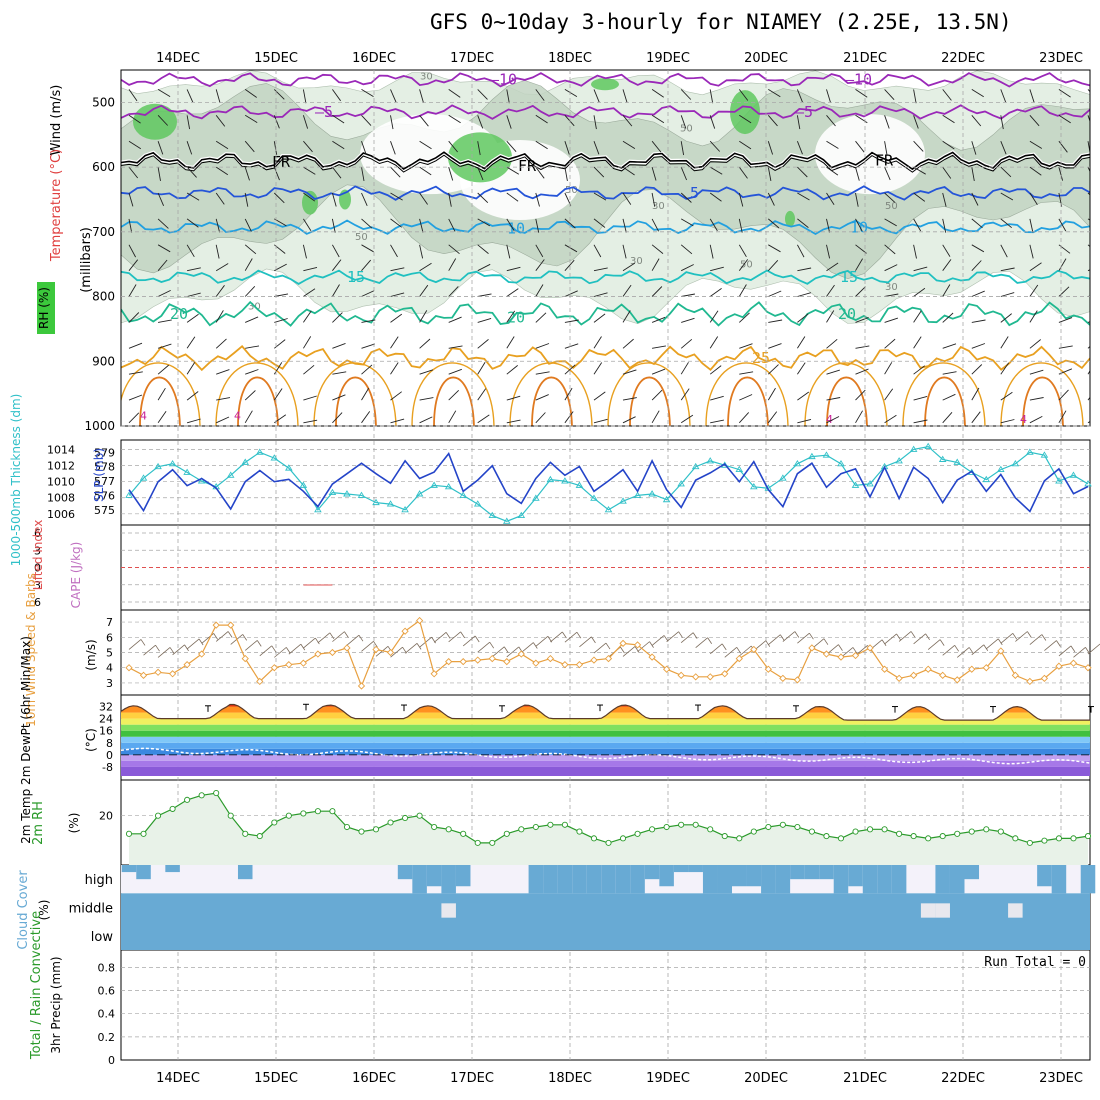  Describe the element at coordinates (37, 602) in the screenshot. I see `li-tick: 6` at that location.